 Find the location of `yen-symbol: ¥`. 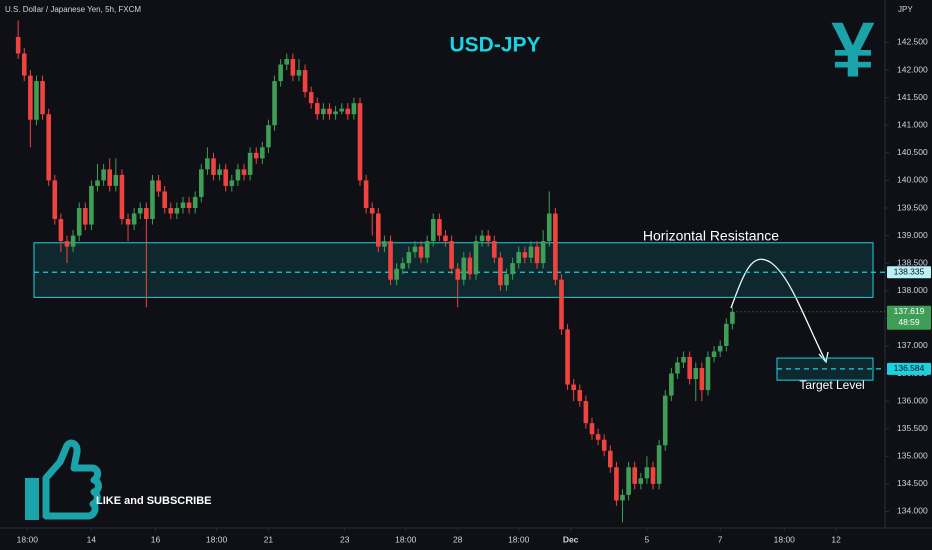

yen-symbol: ¥ is located at coordinates (853, 50).